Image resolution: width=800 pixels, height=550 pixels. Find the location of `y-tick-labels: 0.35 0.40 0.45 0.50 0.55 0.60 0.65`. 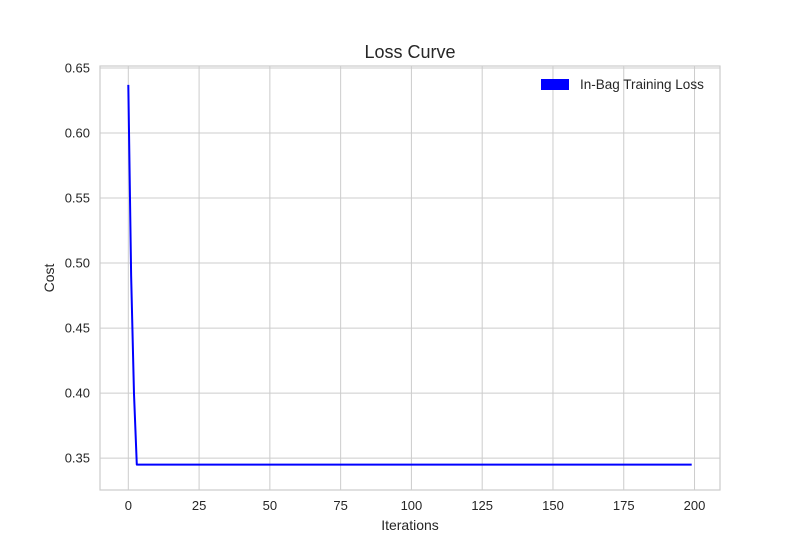

y-tick-labels: 0.35 0.40 0.45 0.50 0.55 0.60 0.65 is located at coordinates (77, 262).